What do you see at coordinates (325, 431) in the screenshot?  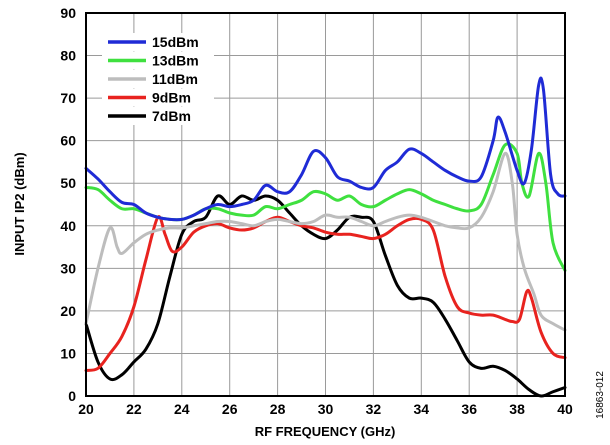 I see `x-axis-title: RF FREQUENCY (GHz)` at bounding box center [325, 431].